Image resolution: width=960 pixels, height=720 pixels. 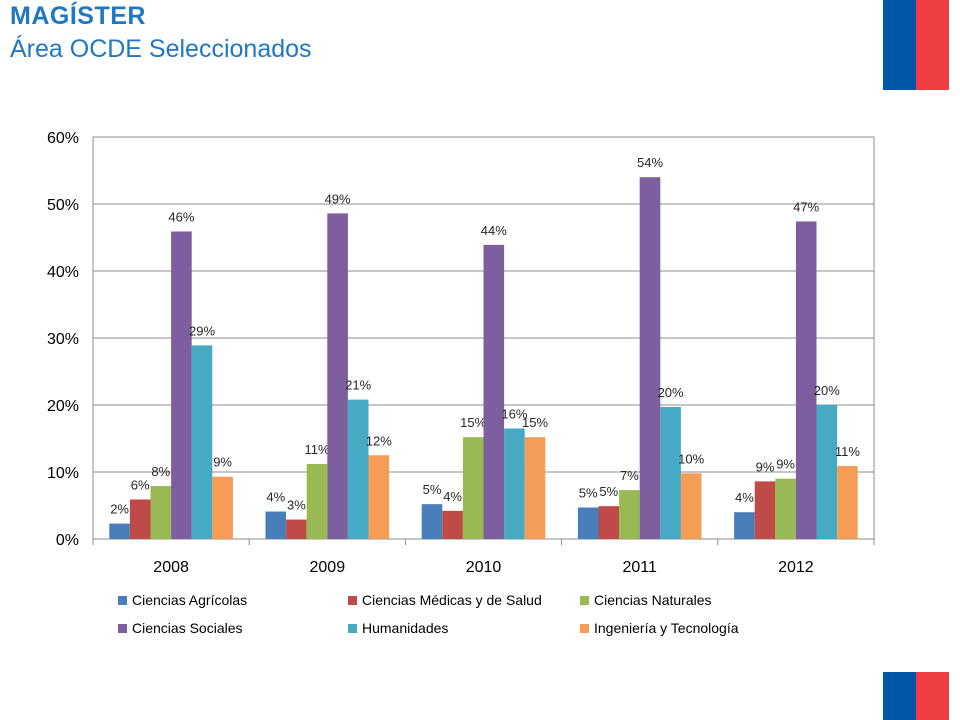 What do you see at coordinates (119, 509) in the screenshot?
I see `data-label: 2%` at bounding box center [119, 509].